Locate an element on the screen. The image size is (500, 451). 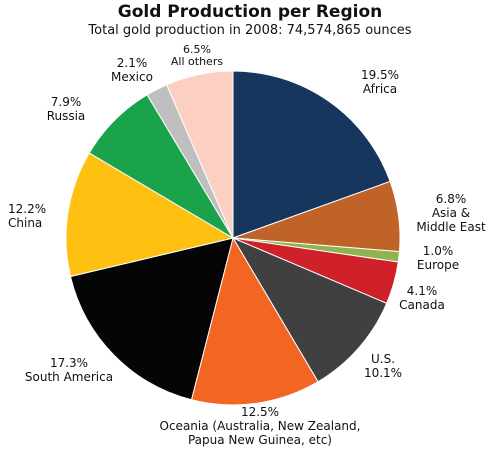
pie-slice-africa is located at coordinates (311, 154).